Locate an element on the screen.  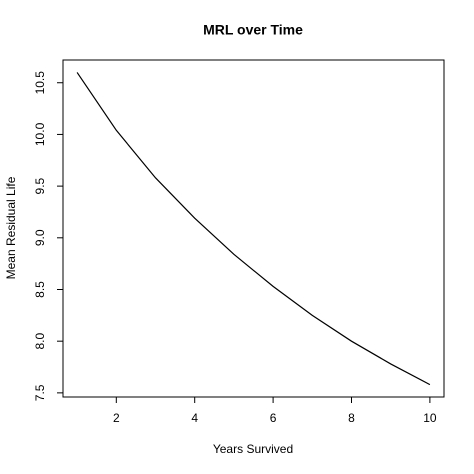
x-tick-label: 6 is located at coordinates (273, 418).